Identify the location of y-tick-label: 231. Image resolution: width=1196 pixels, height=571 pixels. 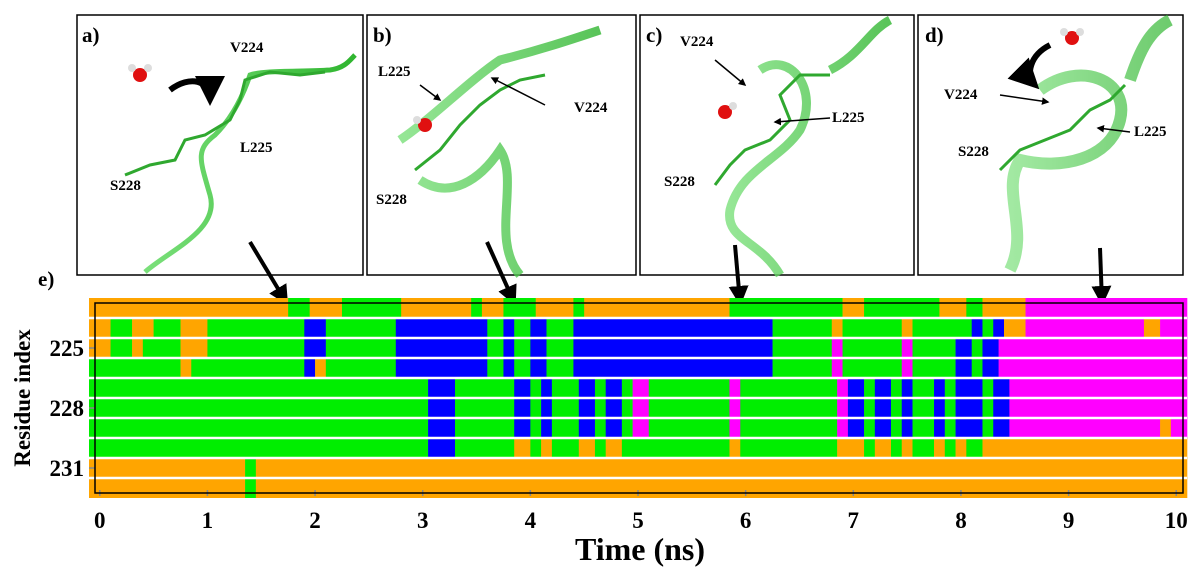
(67, 468).